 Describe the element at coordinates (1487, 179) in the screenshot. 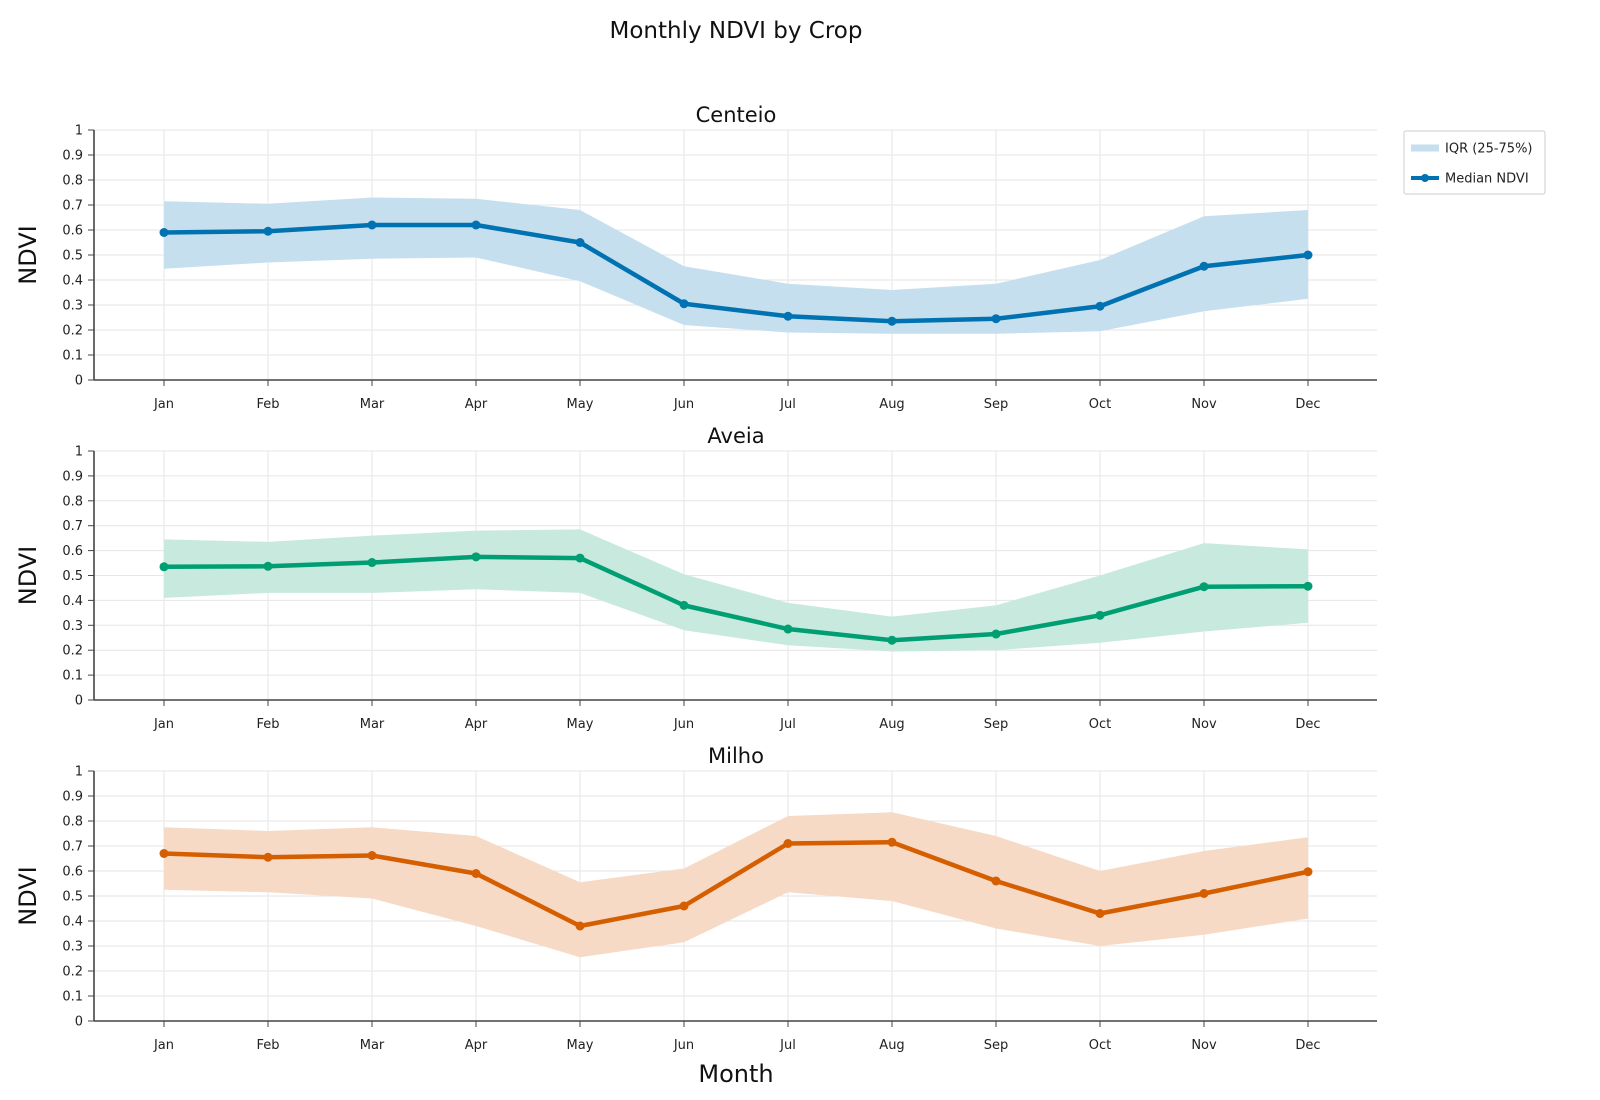

I see `legend-item-median: Median NDVI` at that location.